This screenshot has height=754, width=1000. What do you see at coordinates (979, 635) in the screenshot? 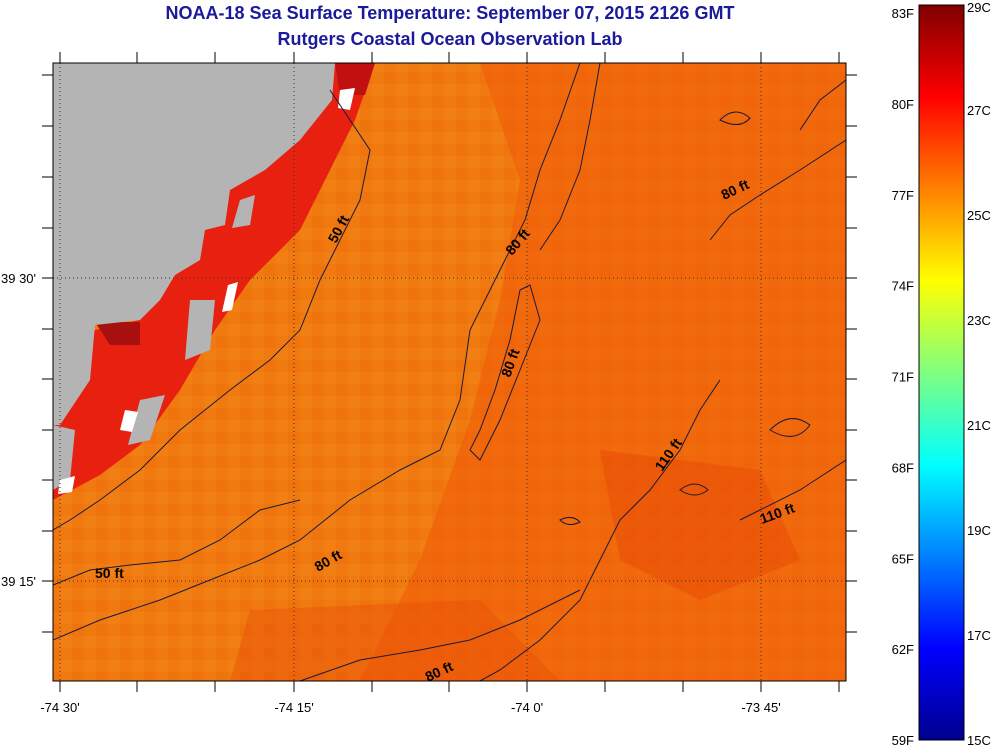
I see `colorbar-celsius-label: 17C` at bounding box center [979, 635].